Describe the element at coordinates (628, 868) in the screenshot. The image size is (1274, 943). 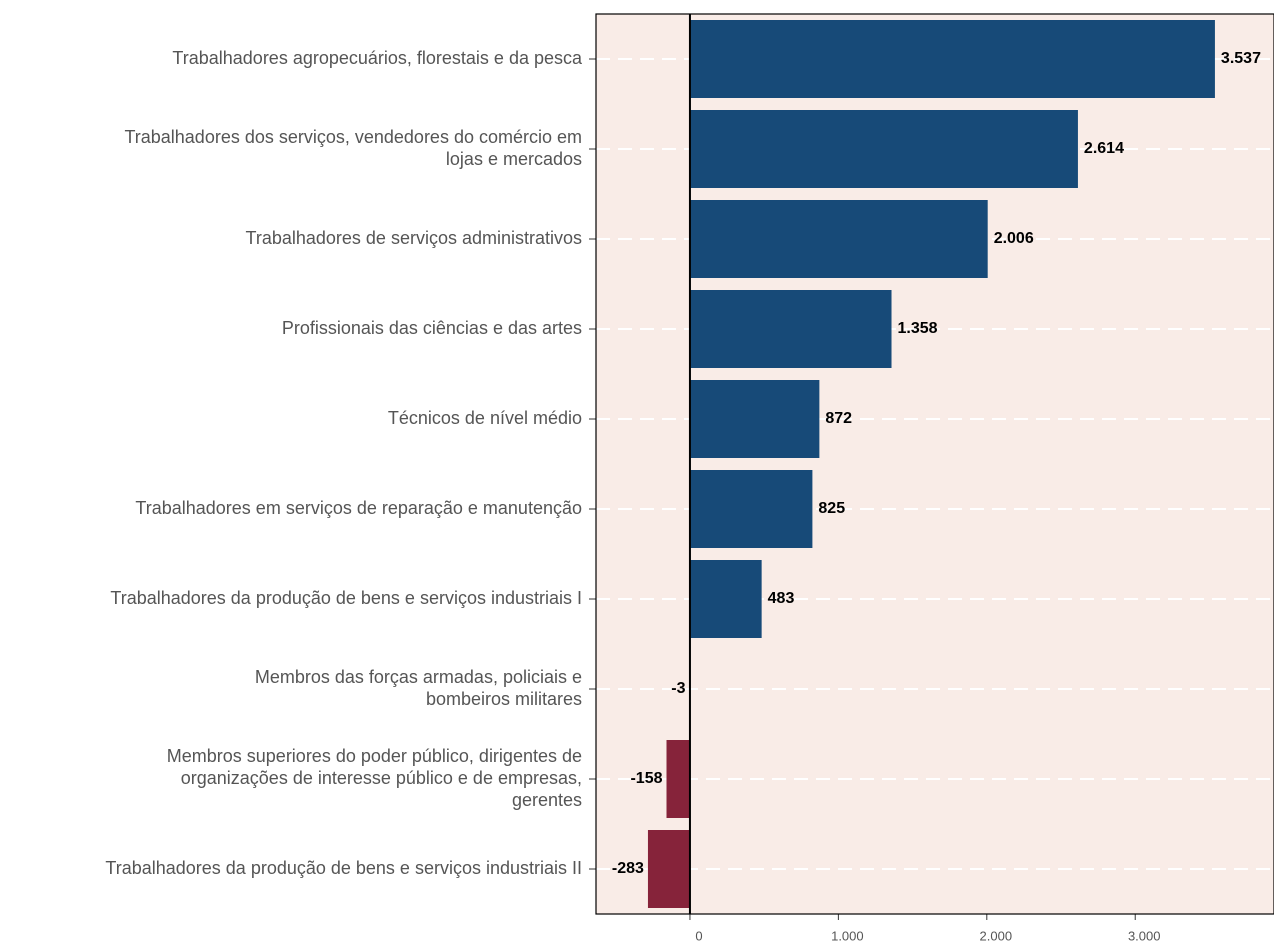
I see `value-label: -283` at that location.